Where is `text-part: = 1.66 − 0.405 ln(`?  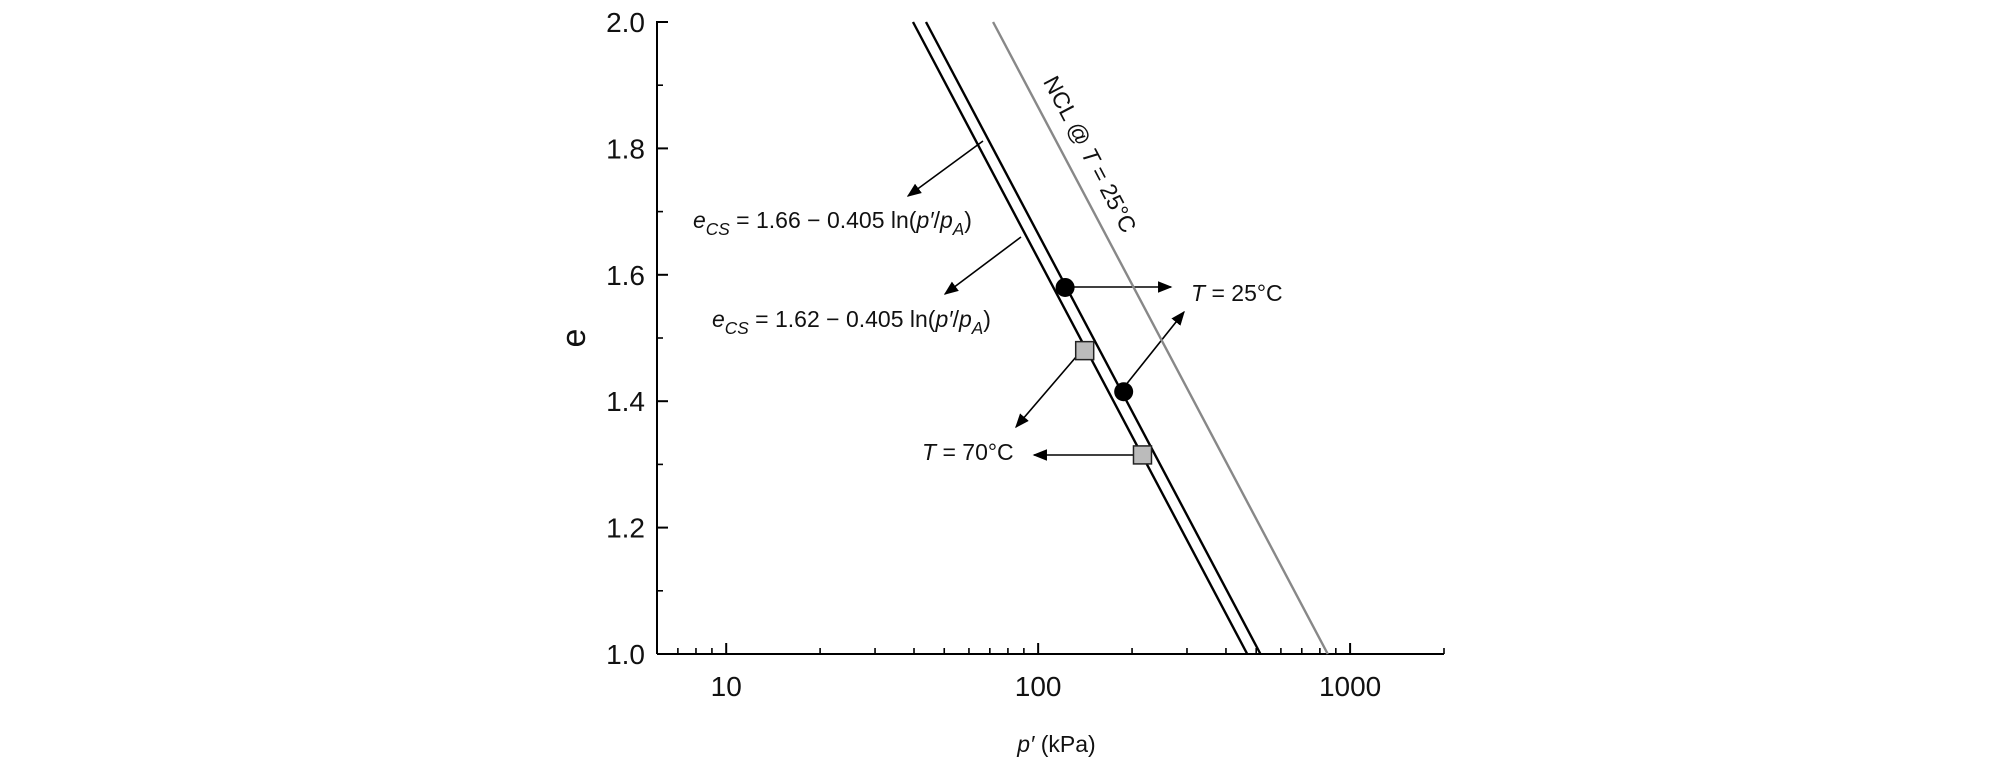
text-part: = 1.66 − 0.405 ln( is located at coordinates (823, 220).